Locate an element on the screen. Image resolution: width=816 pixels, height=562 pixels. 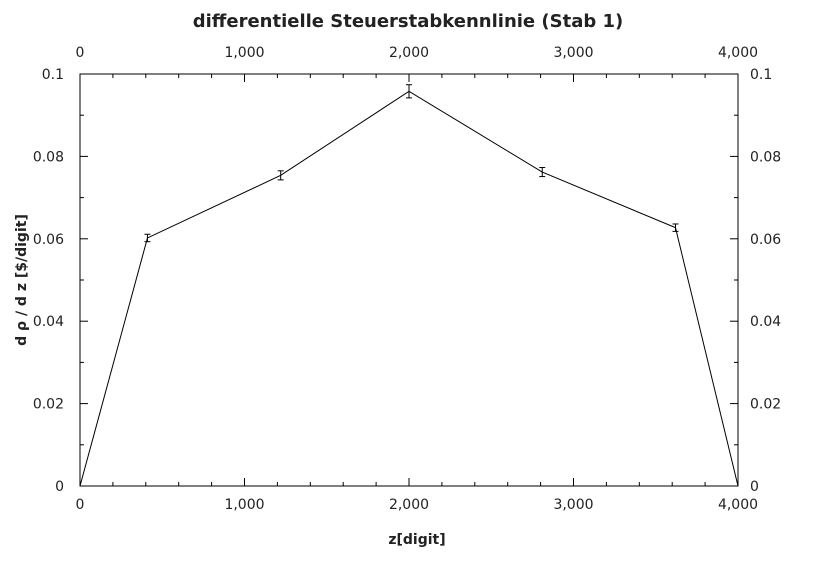
x-tick-label-top: 1,000 is located at coordinates (244, 53).